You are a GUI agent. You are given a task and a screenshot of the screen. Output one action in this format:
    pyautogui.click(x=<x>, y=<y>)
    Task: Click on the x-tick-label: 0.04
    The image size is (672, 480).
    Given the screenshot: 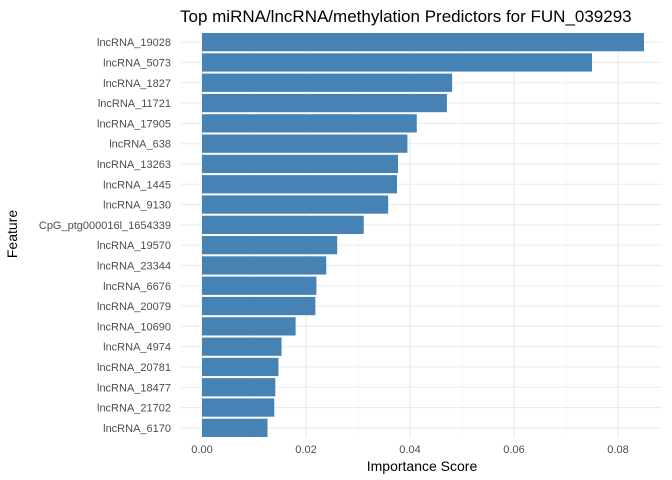 What is the action you would take?
    pyautogui.click(x=409, y=450)
    